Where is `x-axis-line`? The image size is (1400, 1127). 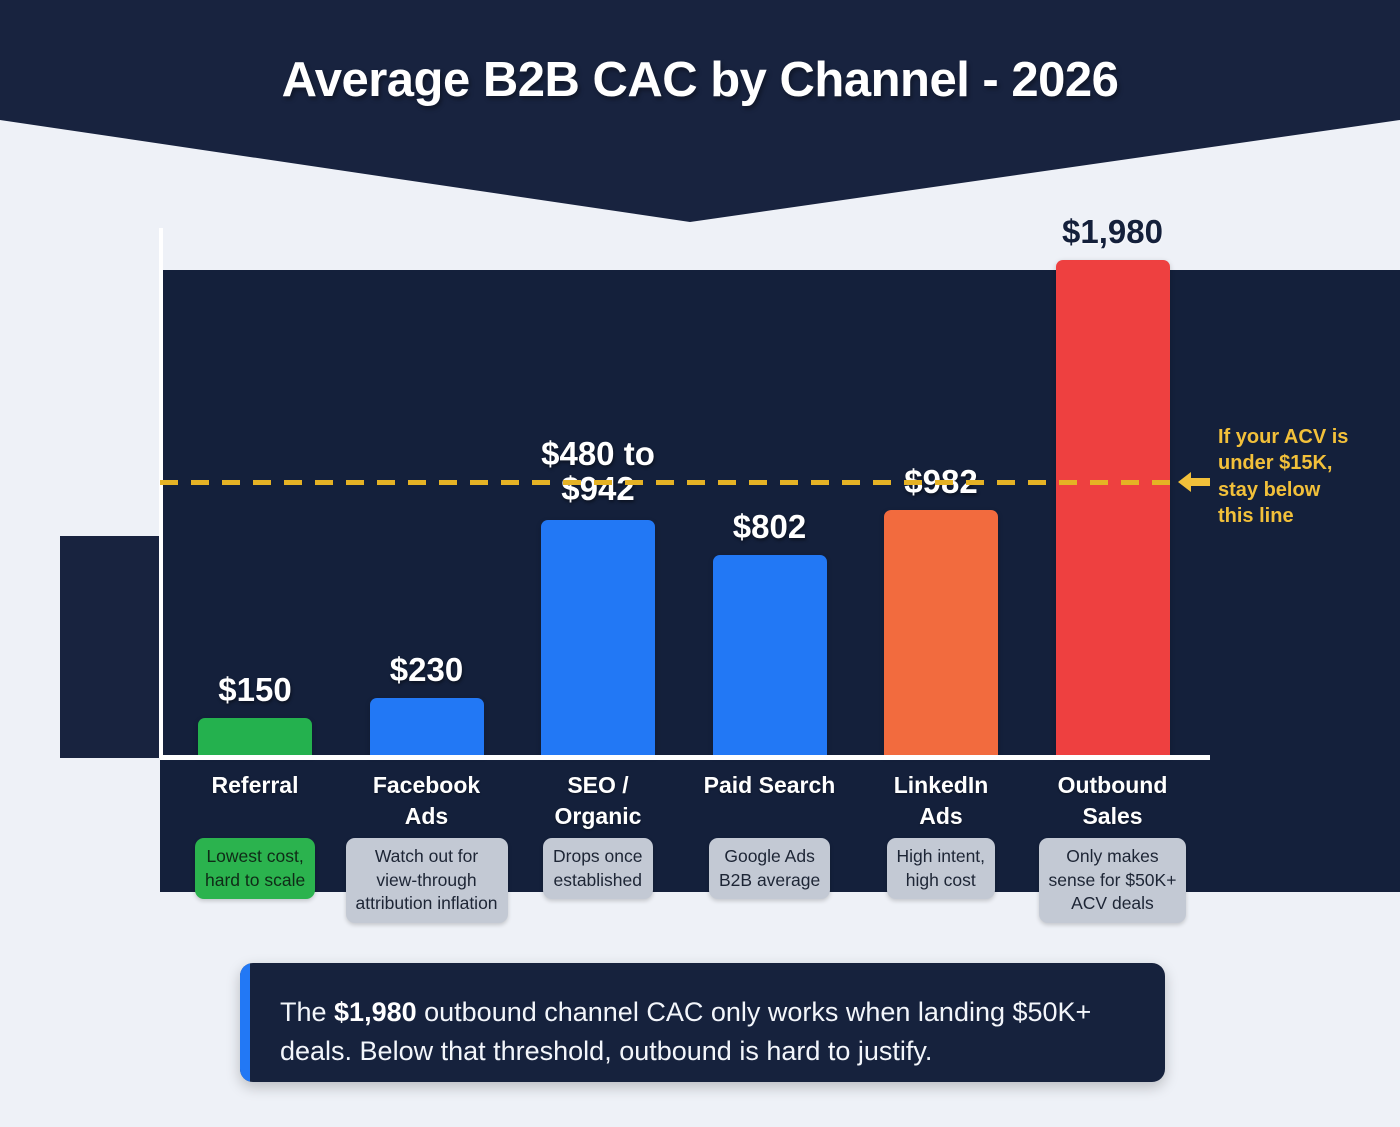
x-axis-line is located at coordinates (685, 757).